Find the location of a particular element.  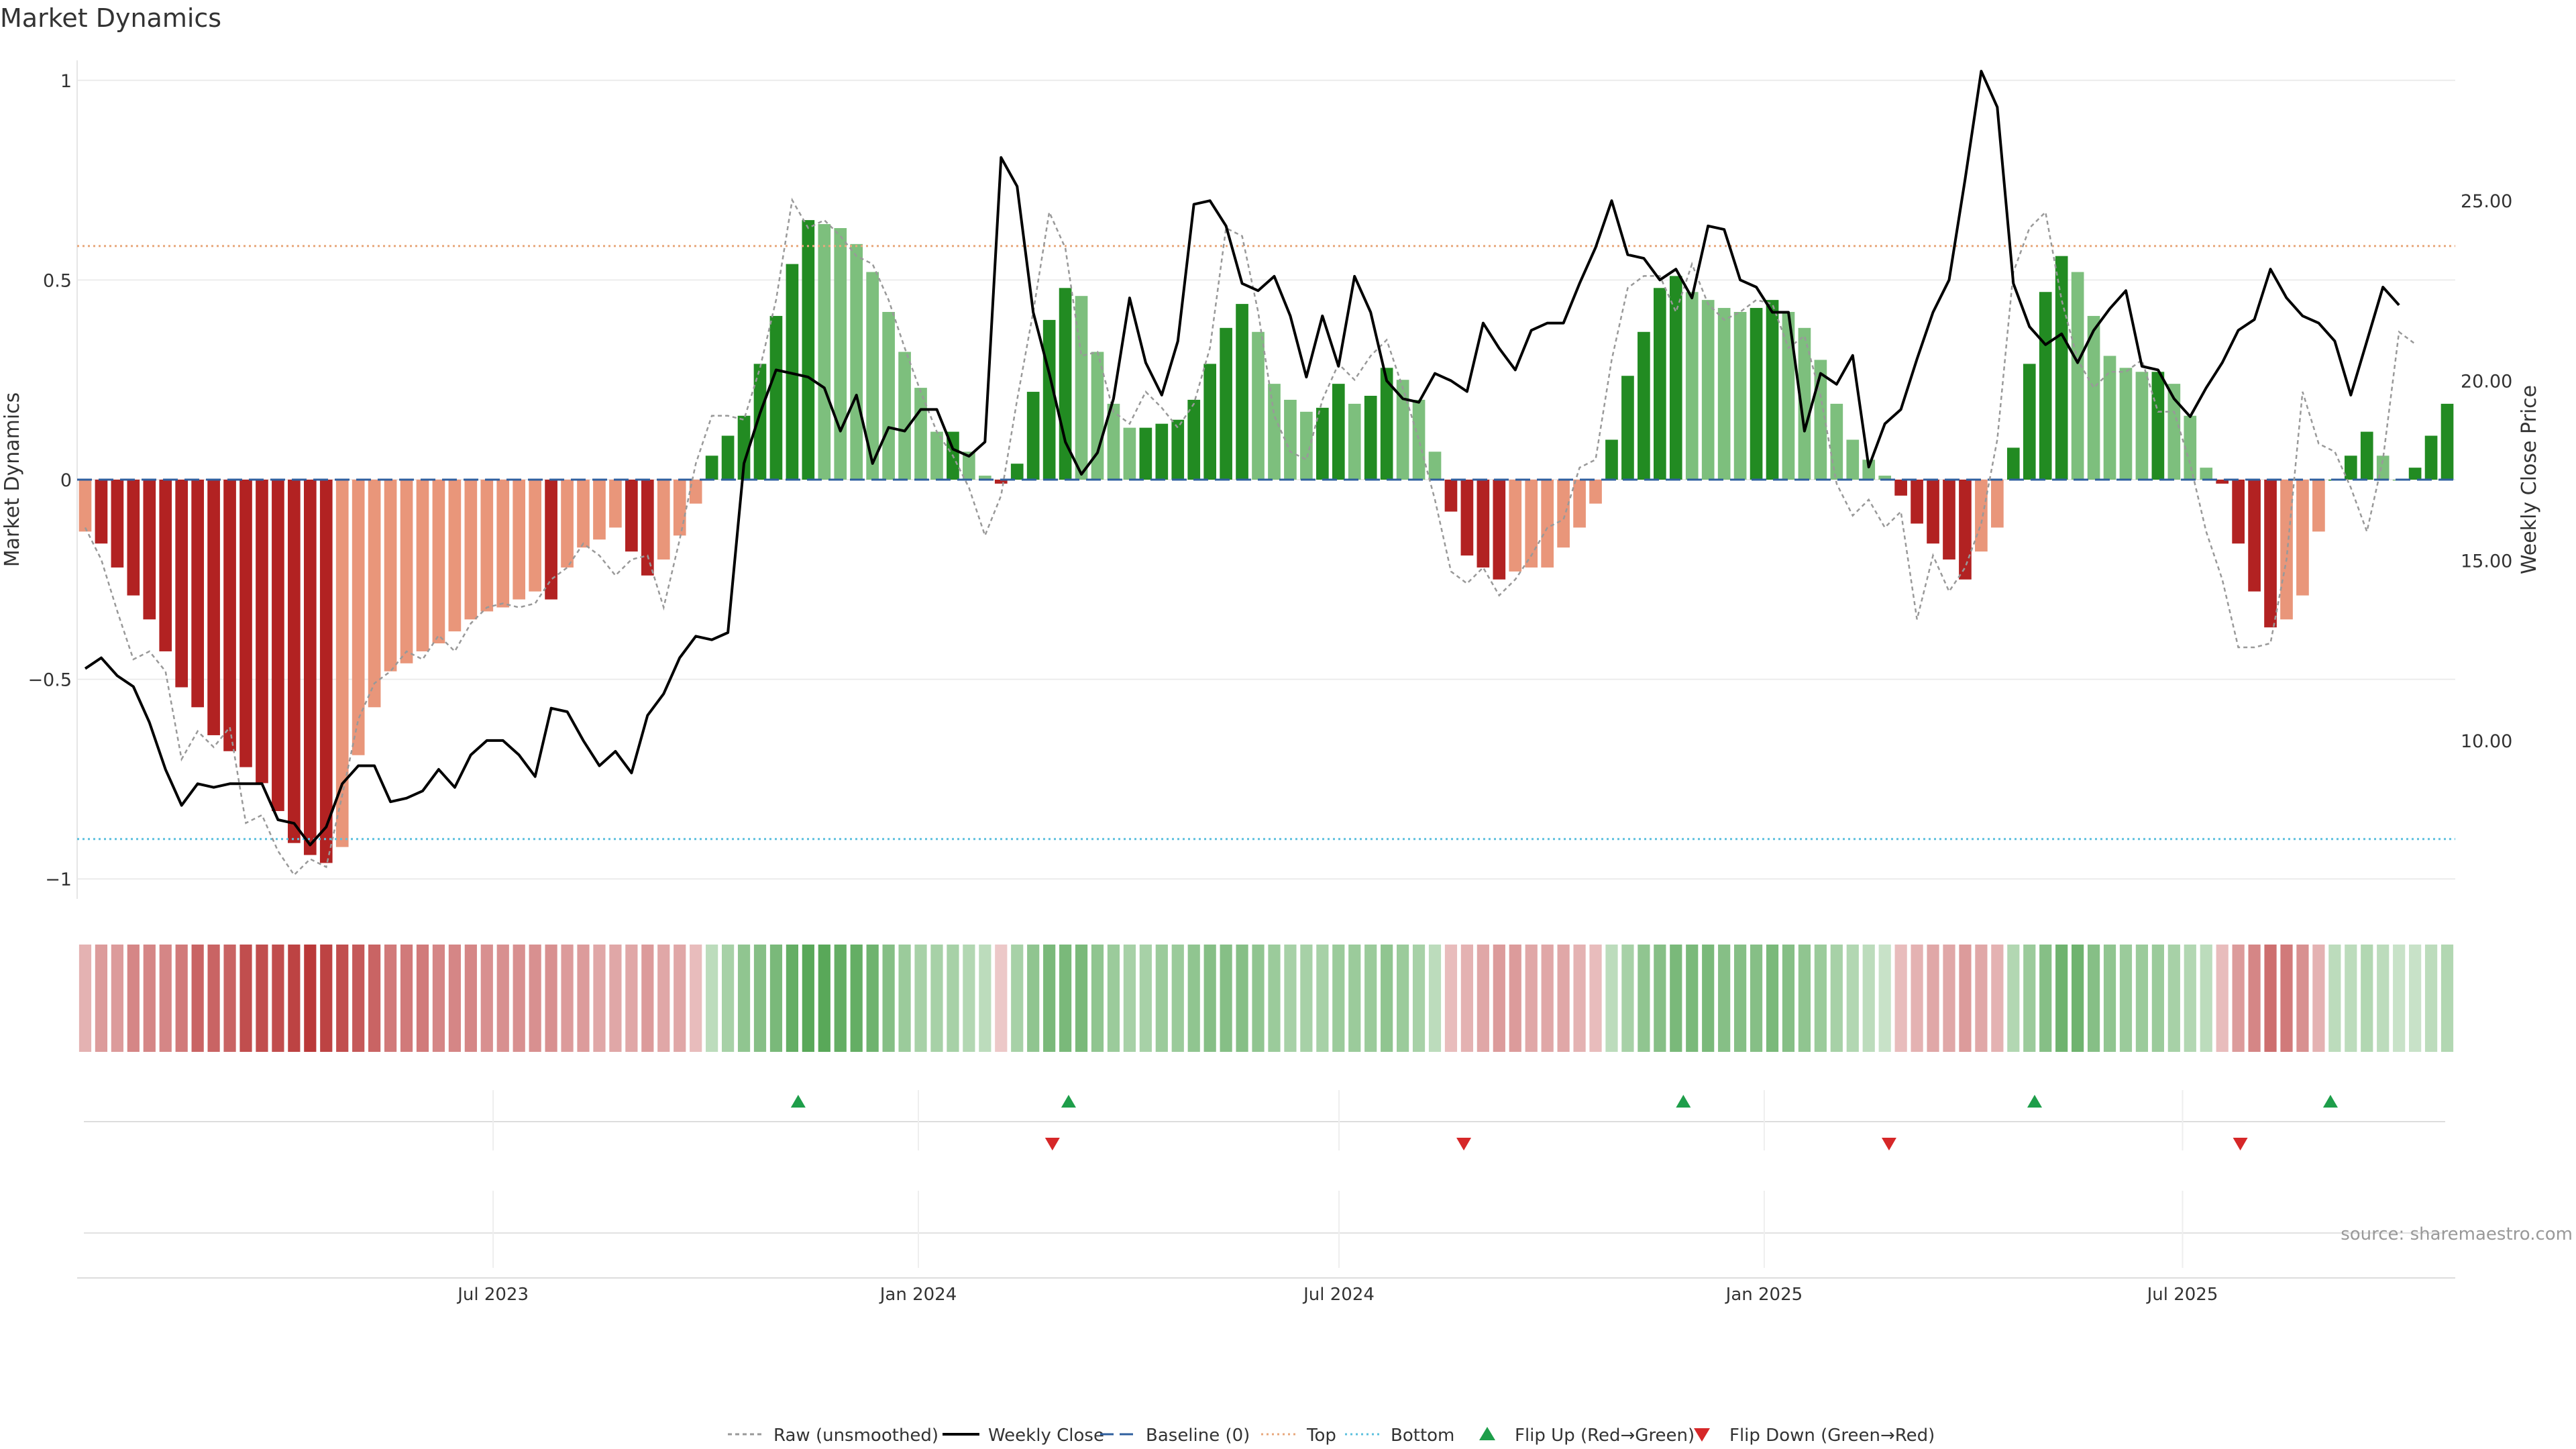

flip-markers is located at coordinates (1564, 1122).